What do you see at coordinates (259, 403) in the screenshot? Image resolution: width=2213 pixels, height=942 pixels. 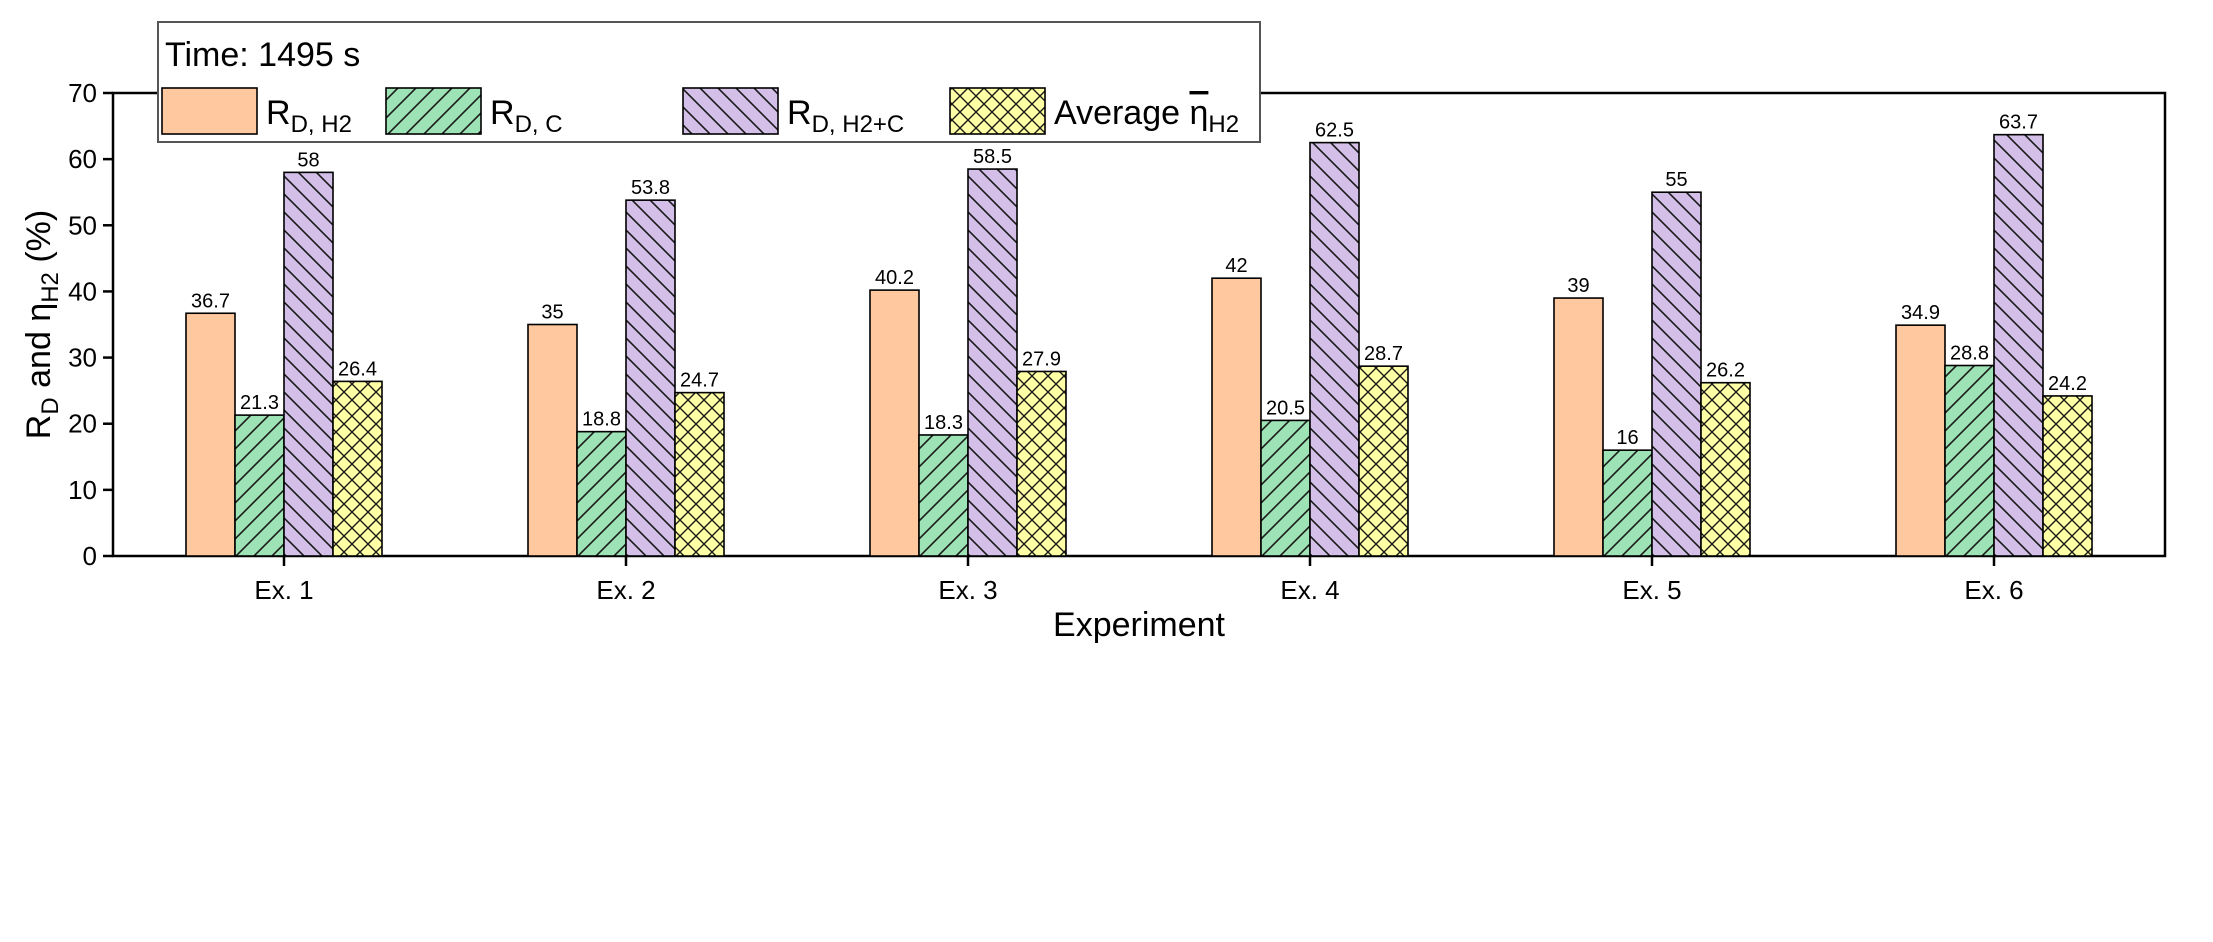 I see `bar-value-label: 21.3` at bounding box center [259, 403].